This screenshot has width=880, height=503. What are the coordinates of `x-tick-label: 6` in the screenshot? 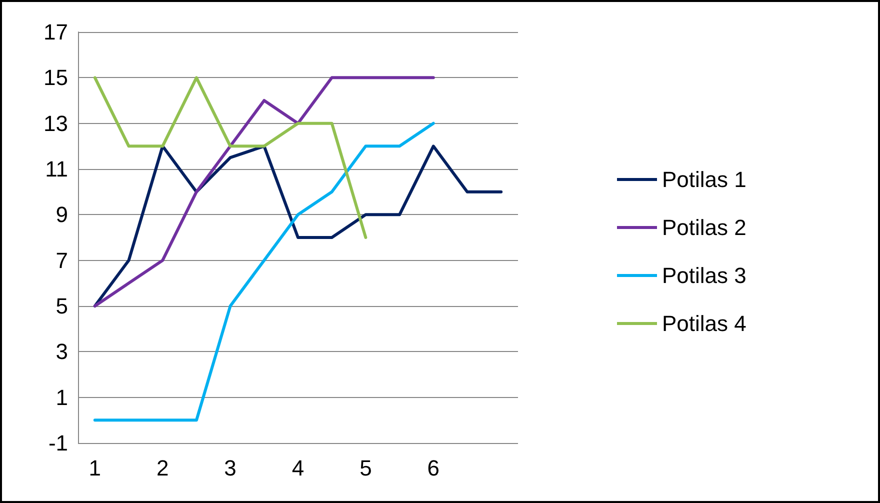 It's located at (433, 468).